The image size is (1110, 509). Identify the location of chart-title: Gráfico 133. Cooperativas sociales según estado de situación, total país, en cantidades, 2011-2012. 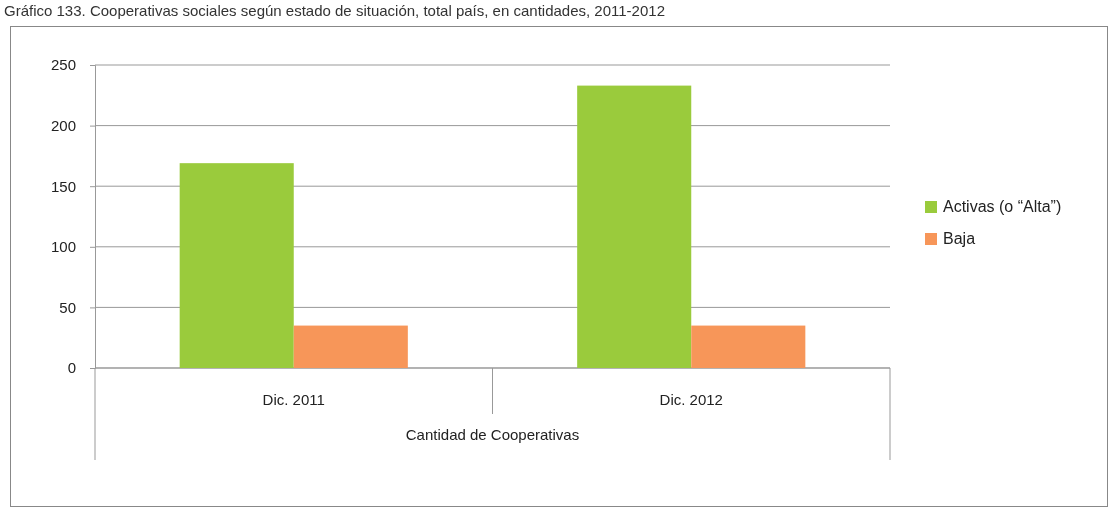
(334, 10).